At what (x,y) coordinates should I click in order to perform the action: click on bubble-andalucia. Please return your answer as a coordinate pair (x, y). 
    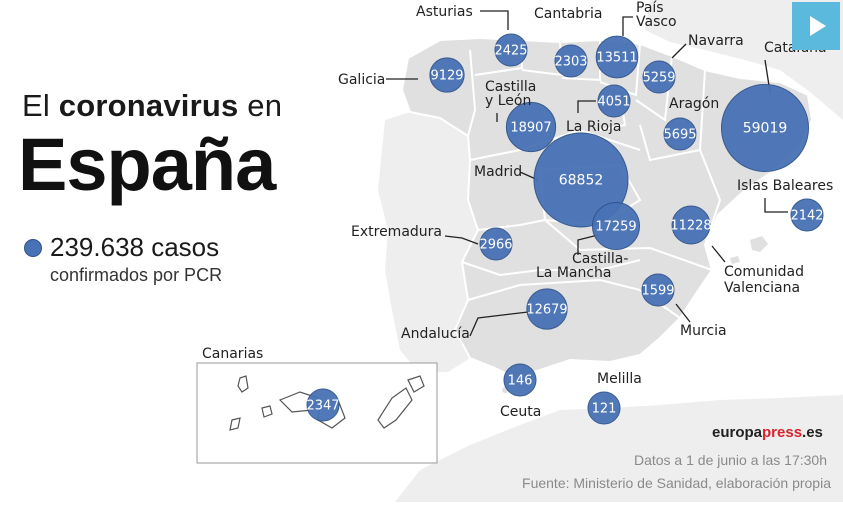
    Looking at the image, I should click on (547, 309).